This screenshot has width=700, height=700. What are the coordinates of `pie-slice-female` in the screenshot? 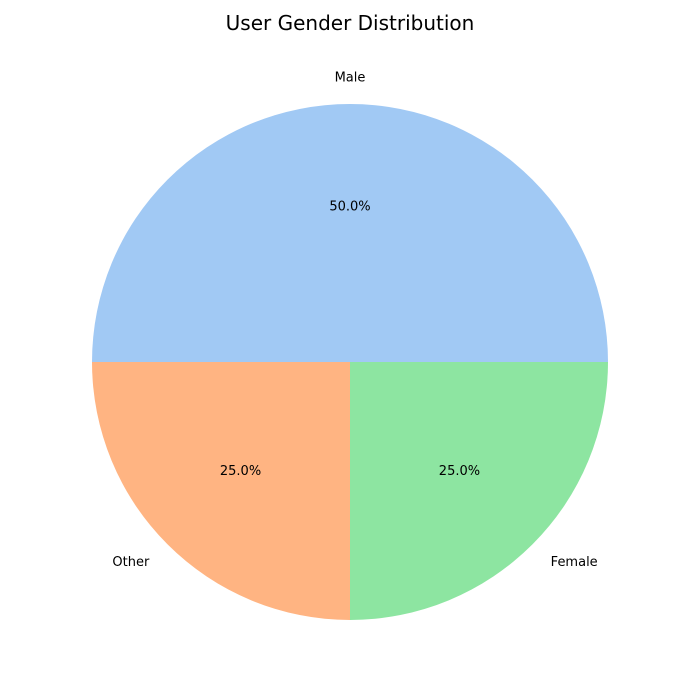 It's located at (479, 491).